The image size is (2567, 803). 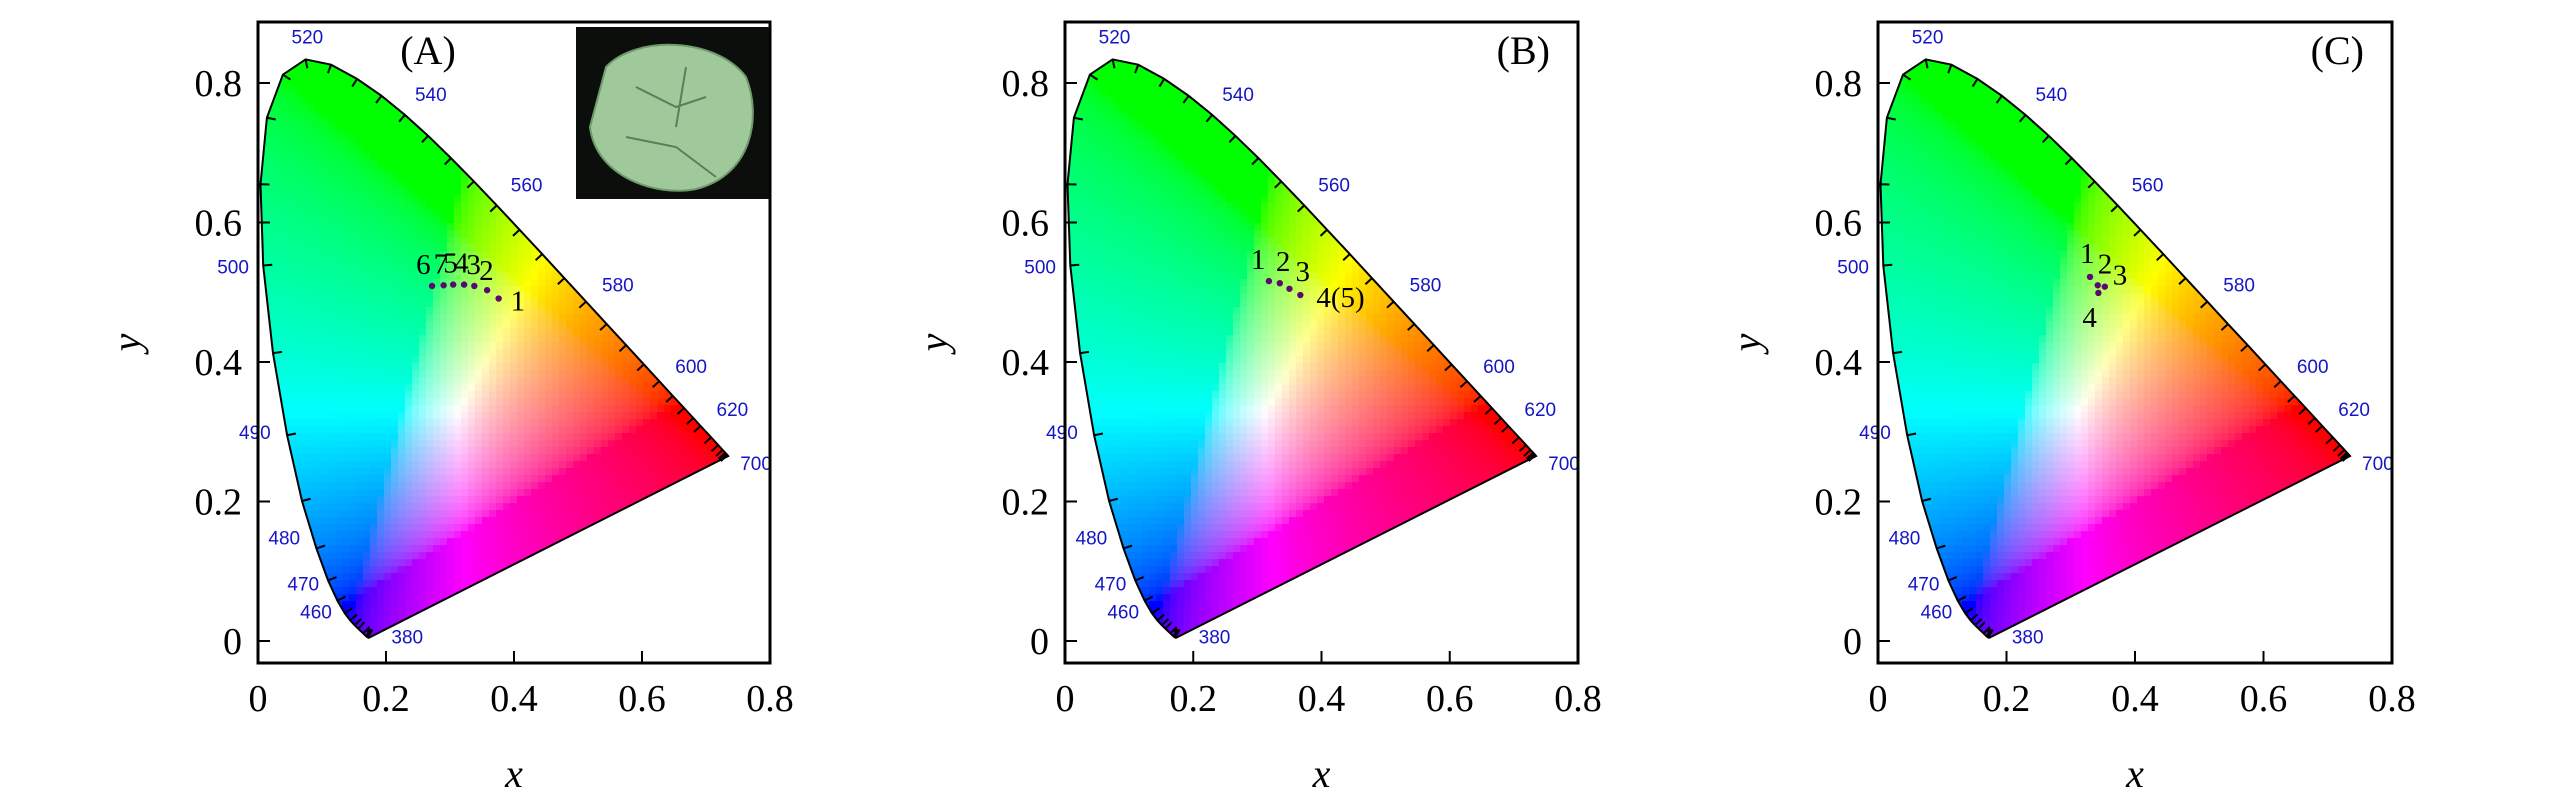 What do you see at coordinates (1302, 348) in the screenshot?
I see `chromaticity-fill` at bounding box center [1302, 348].